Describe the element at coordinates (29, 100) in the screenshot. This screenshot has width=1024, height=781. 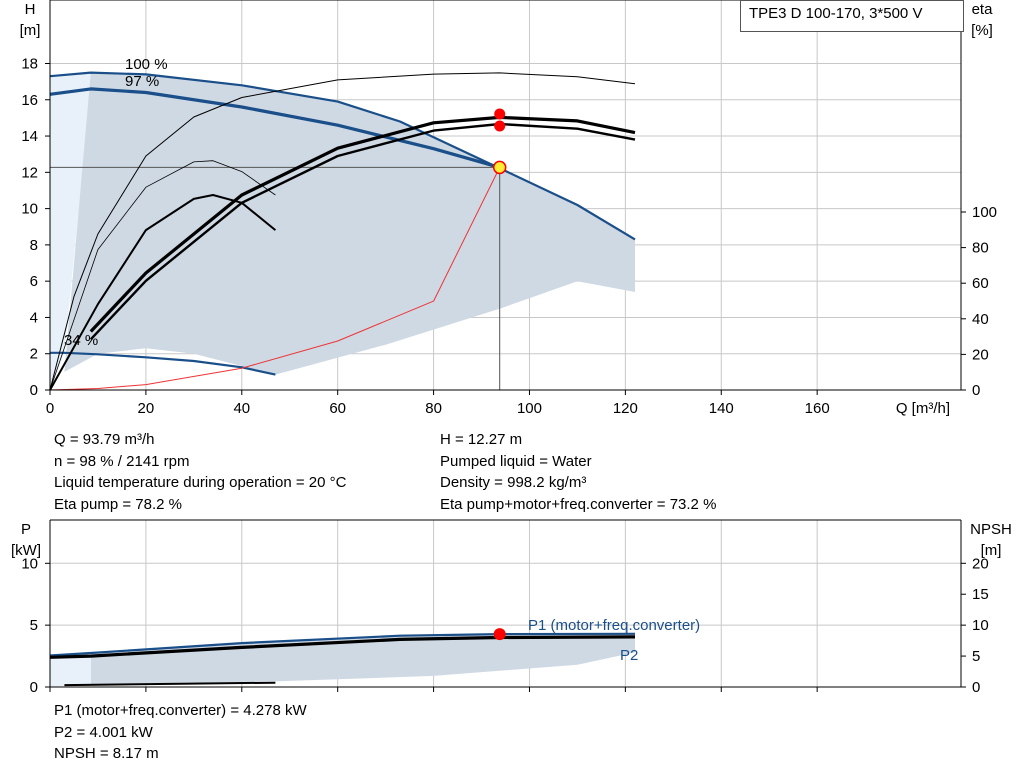
I see `h-tick-label-8: 16` at that location.